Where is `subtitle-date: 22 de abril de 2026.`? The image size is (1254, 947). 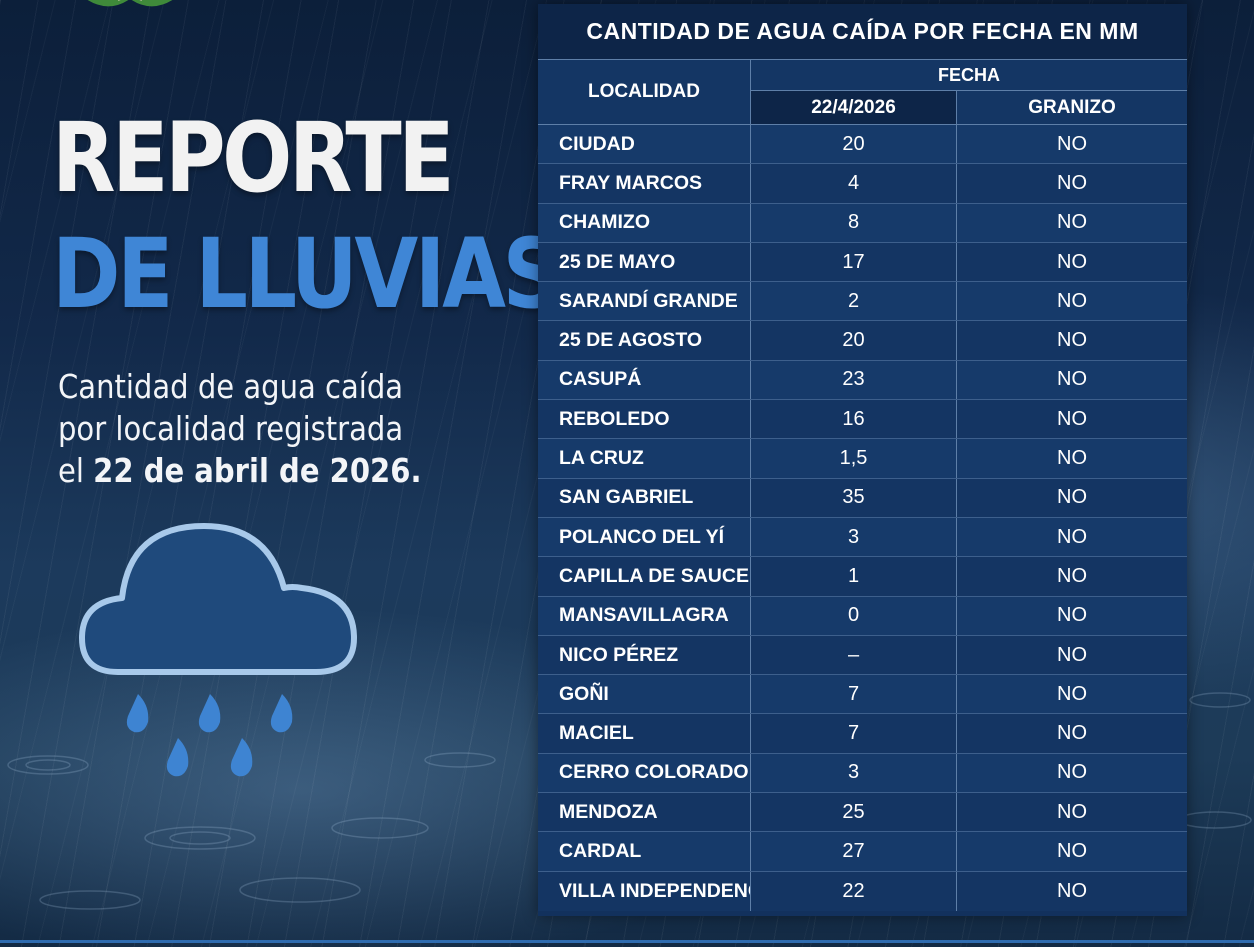 subtitle-date: 22 de abril de 2026. is located at coordinates (257, 470).